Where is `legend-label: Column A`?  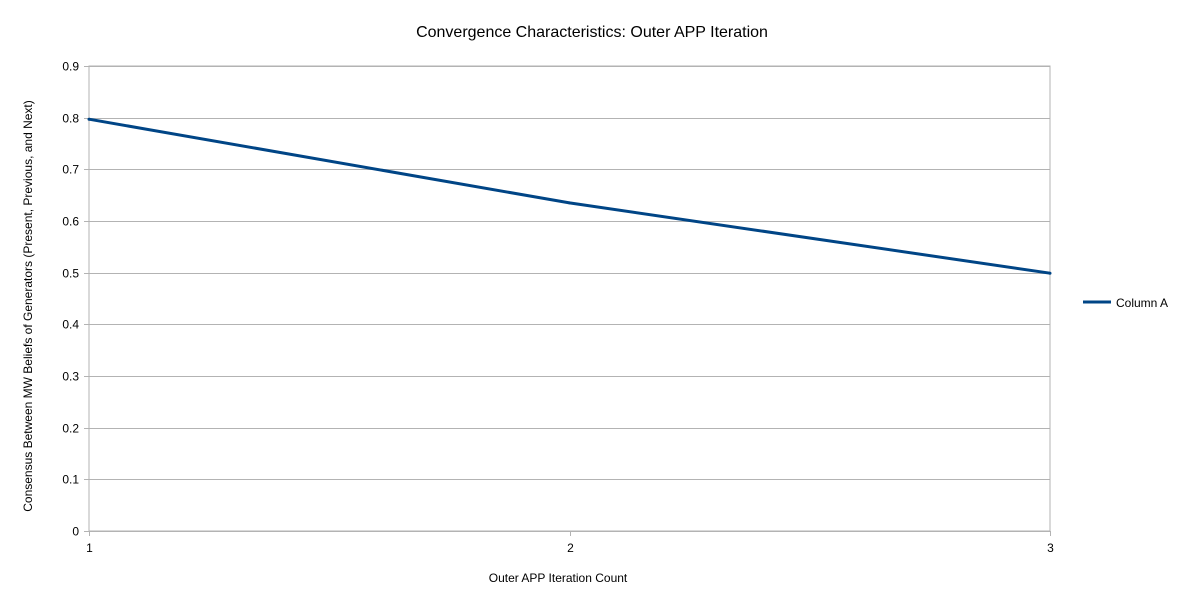 legend-label: Column A is located at coordinates (1142, 303).